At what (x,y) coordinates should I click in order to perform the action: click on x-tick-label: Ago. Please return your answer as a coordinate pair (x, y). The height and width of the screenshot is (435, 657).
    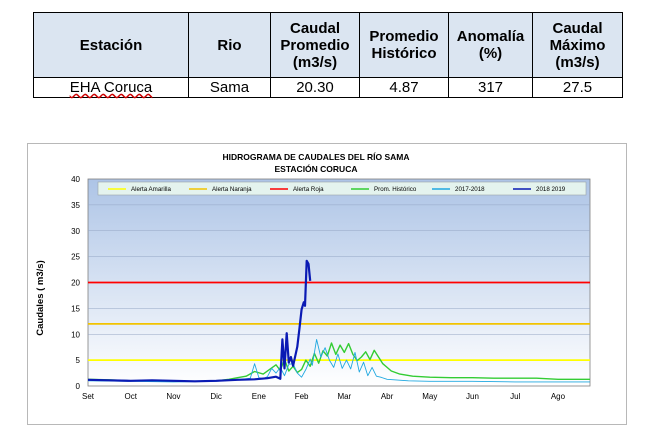
    Looking at the image, I should click on (558, 396).